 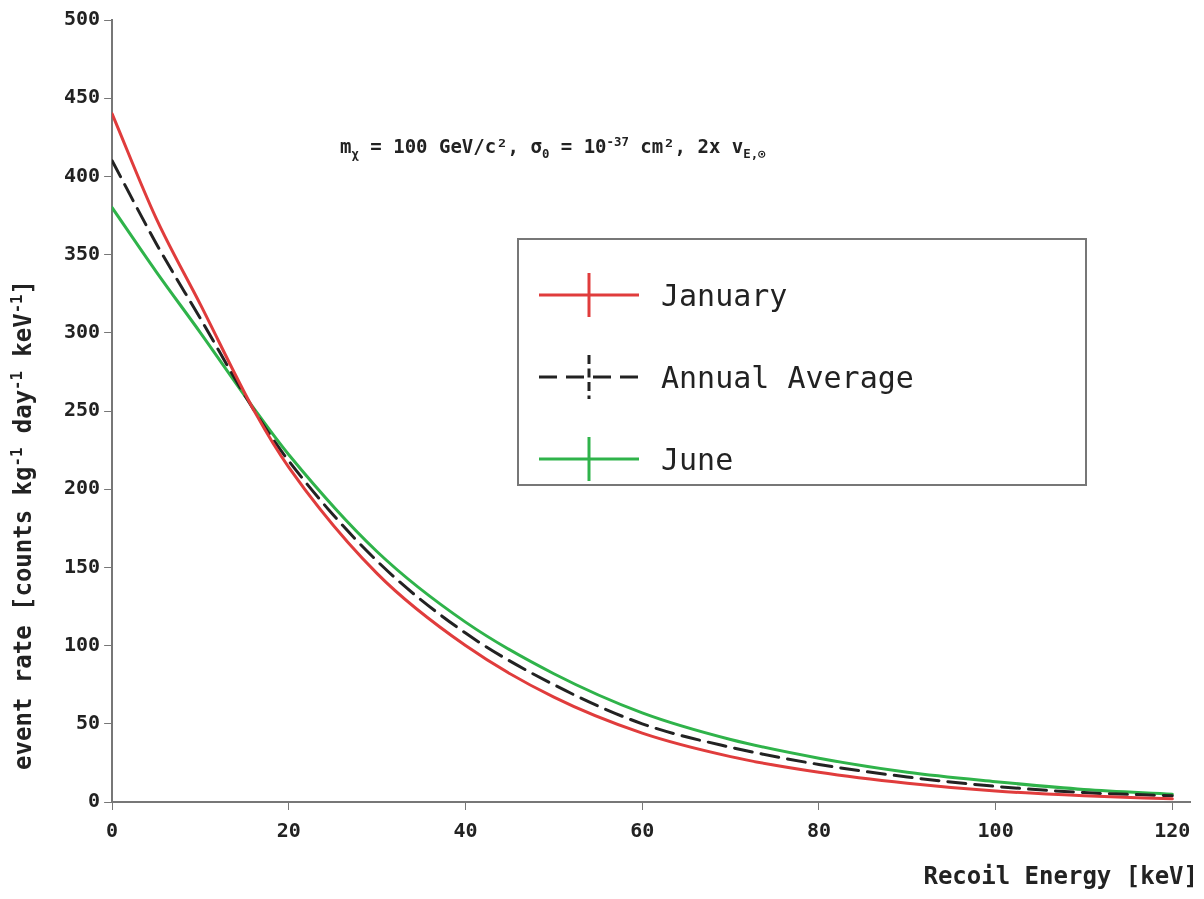 I want to click on y-tick-label: 400, so click(x=82, y=174).